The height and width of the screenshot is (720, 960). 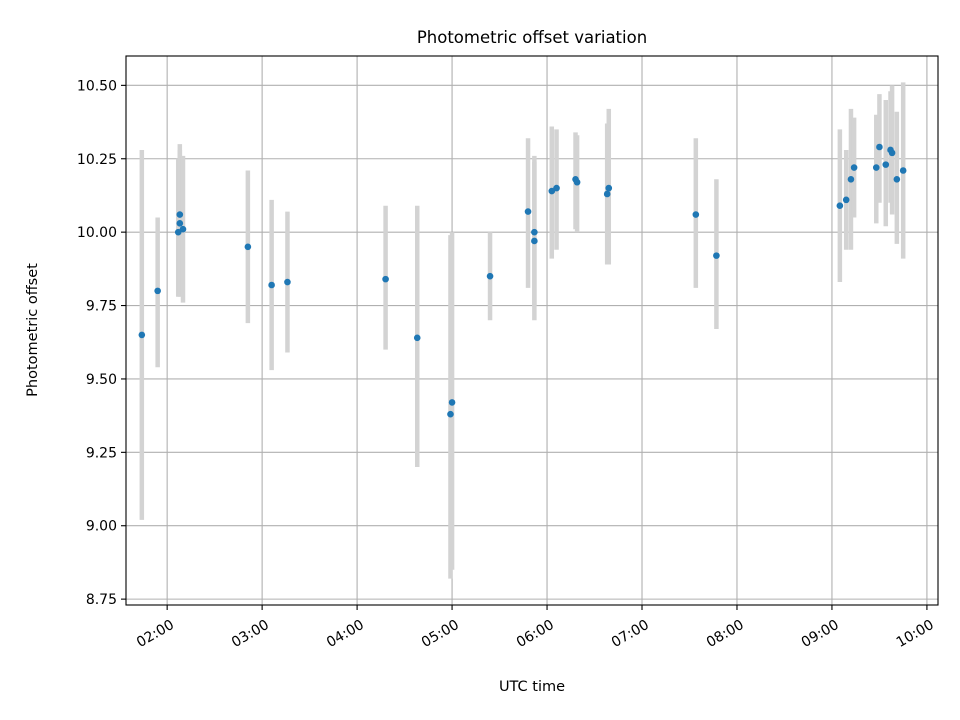 I want to click on chart-title: Photometric offset variation, so click(x=532, y=37).